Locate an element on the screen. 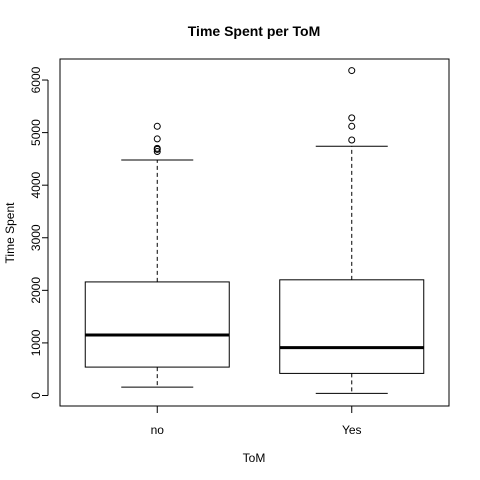 The image size is (480, 480). y-axis-label: Time Spent is located at coordinates (10, 233).